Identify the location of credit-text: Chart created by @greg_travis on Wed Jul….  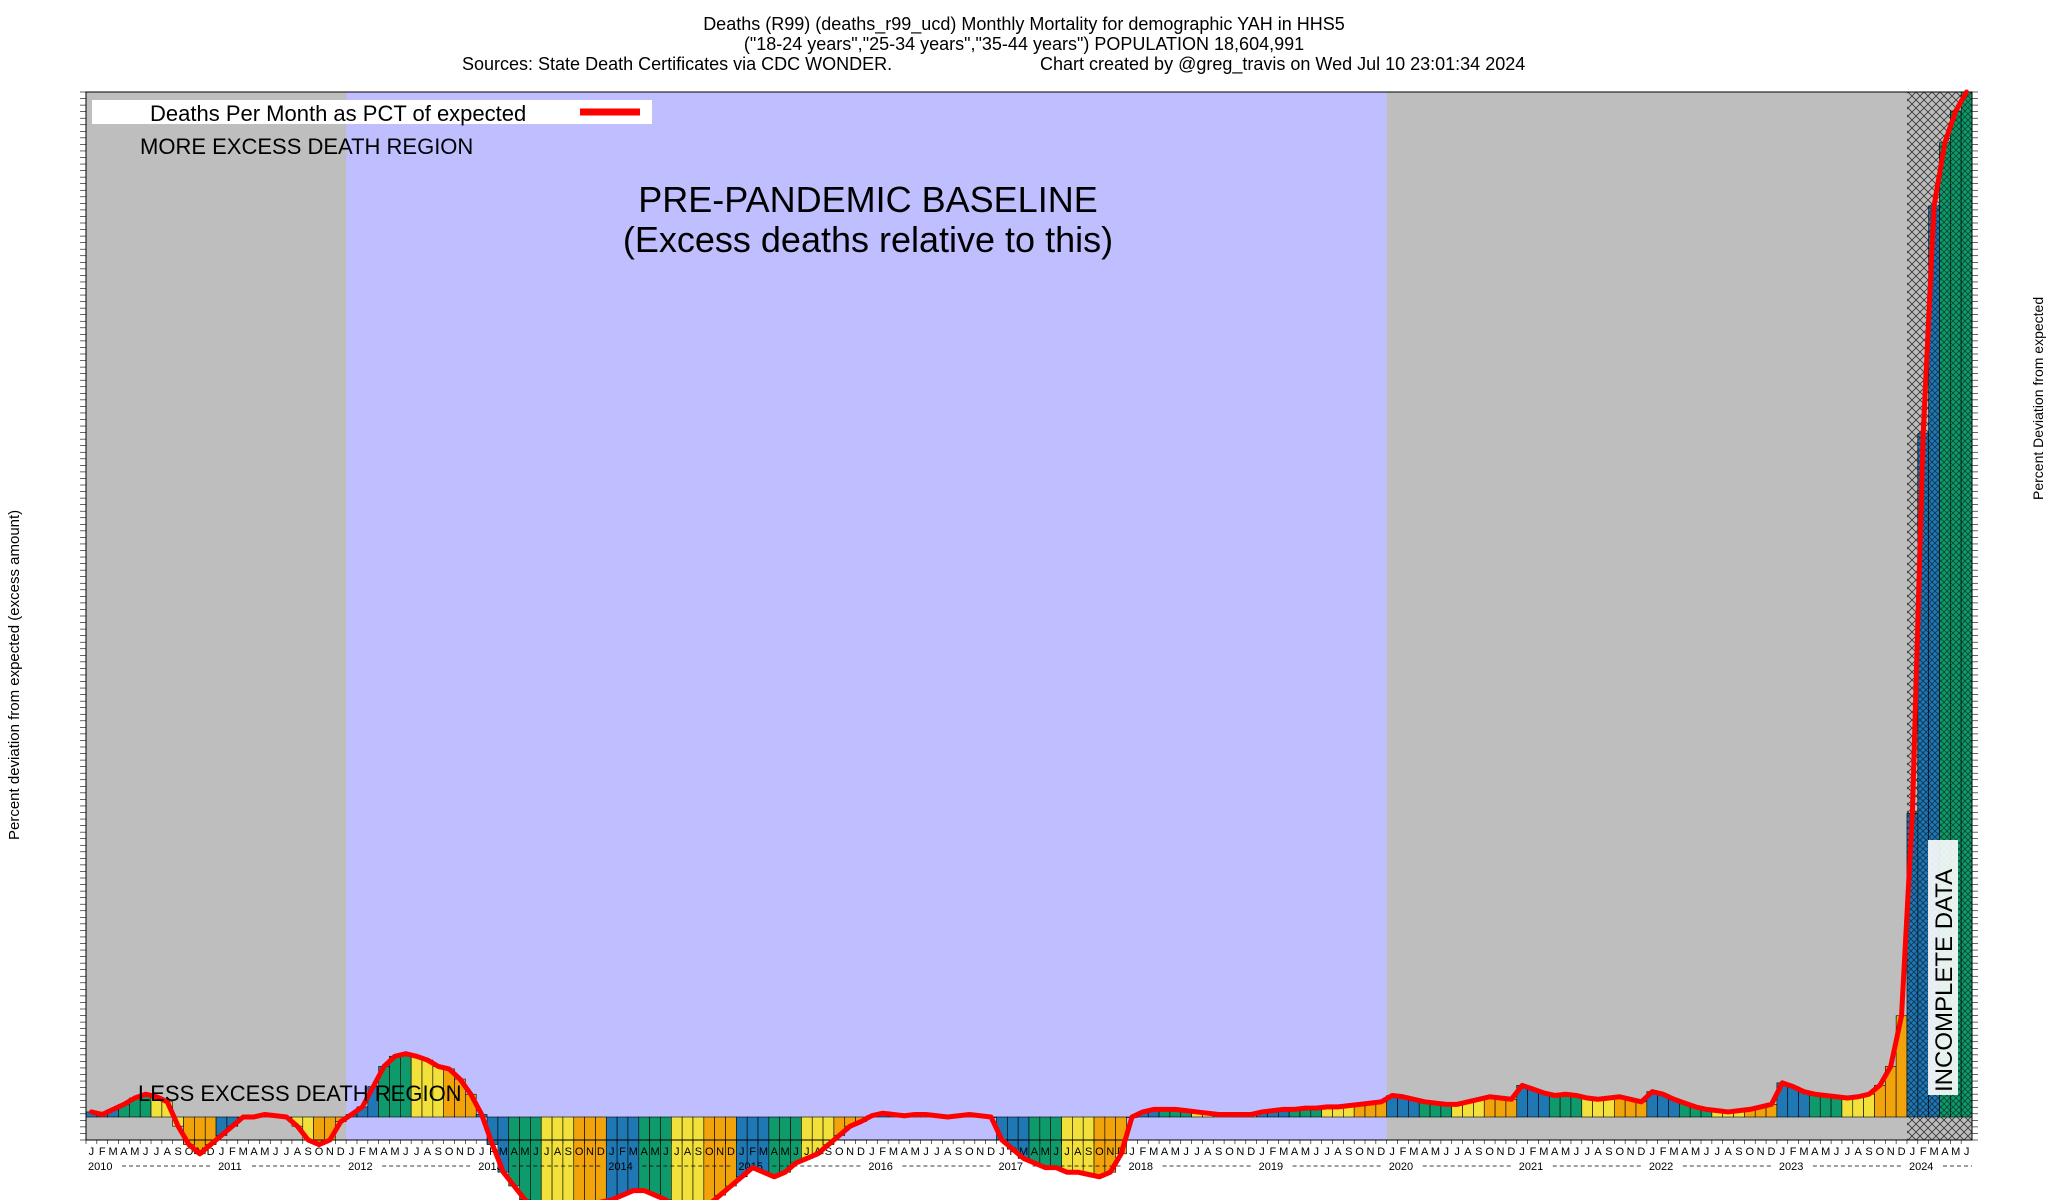
(1283, 64).